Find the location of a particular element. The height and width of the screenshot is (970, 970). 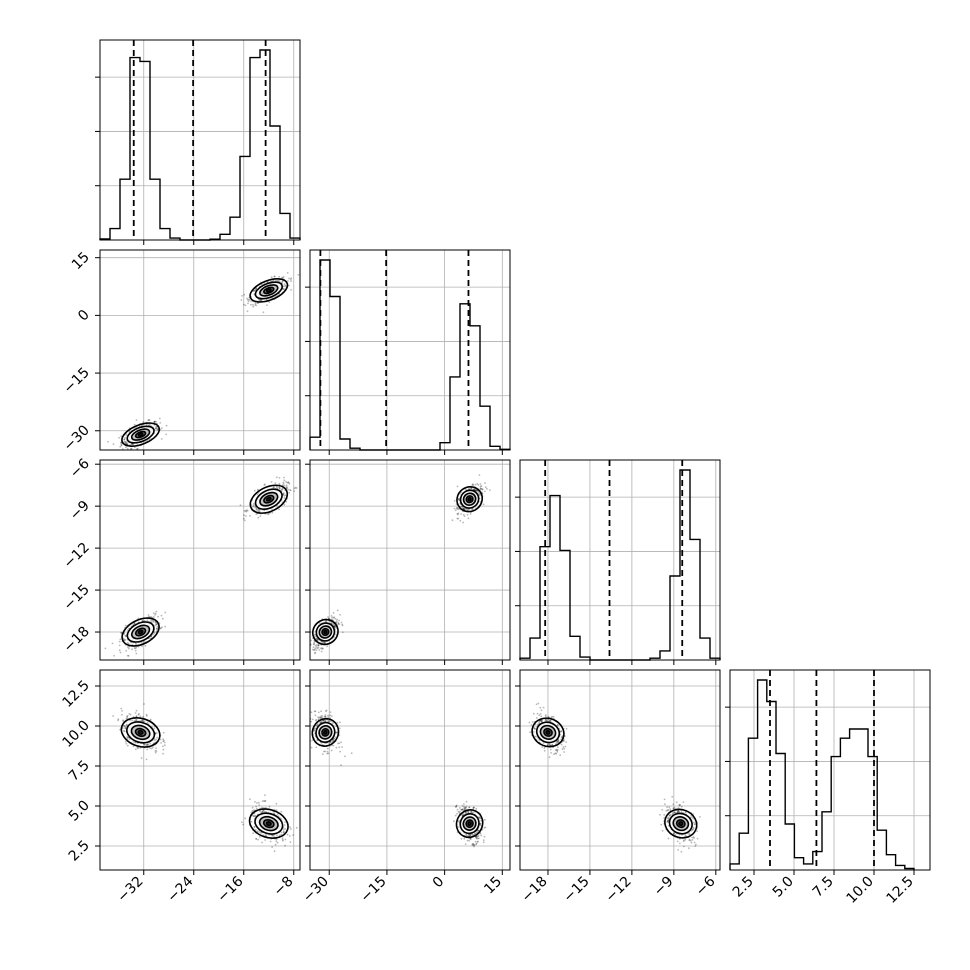

x-tick-label: −24 is located at coordinates (180, 889).